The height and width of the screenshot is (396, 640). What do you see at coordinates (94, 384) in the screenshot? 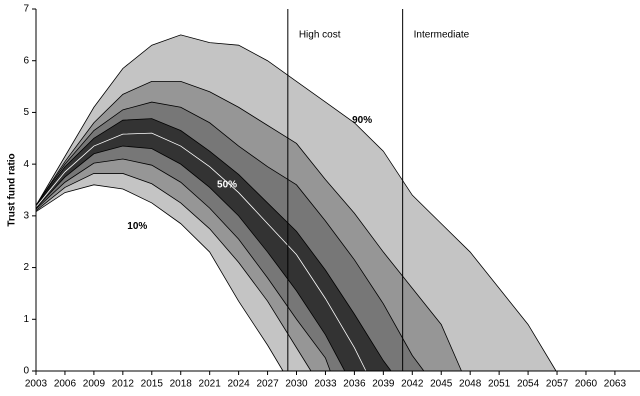
I see `x-tick-label: 2009` at bounding box center [94, 384].